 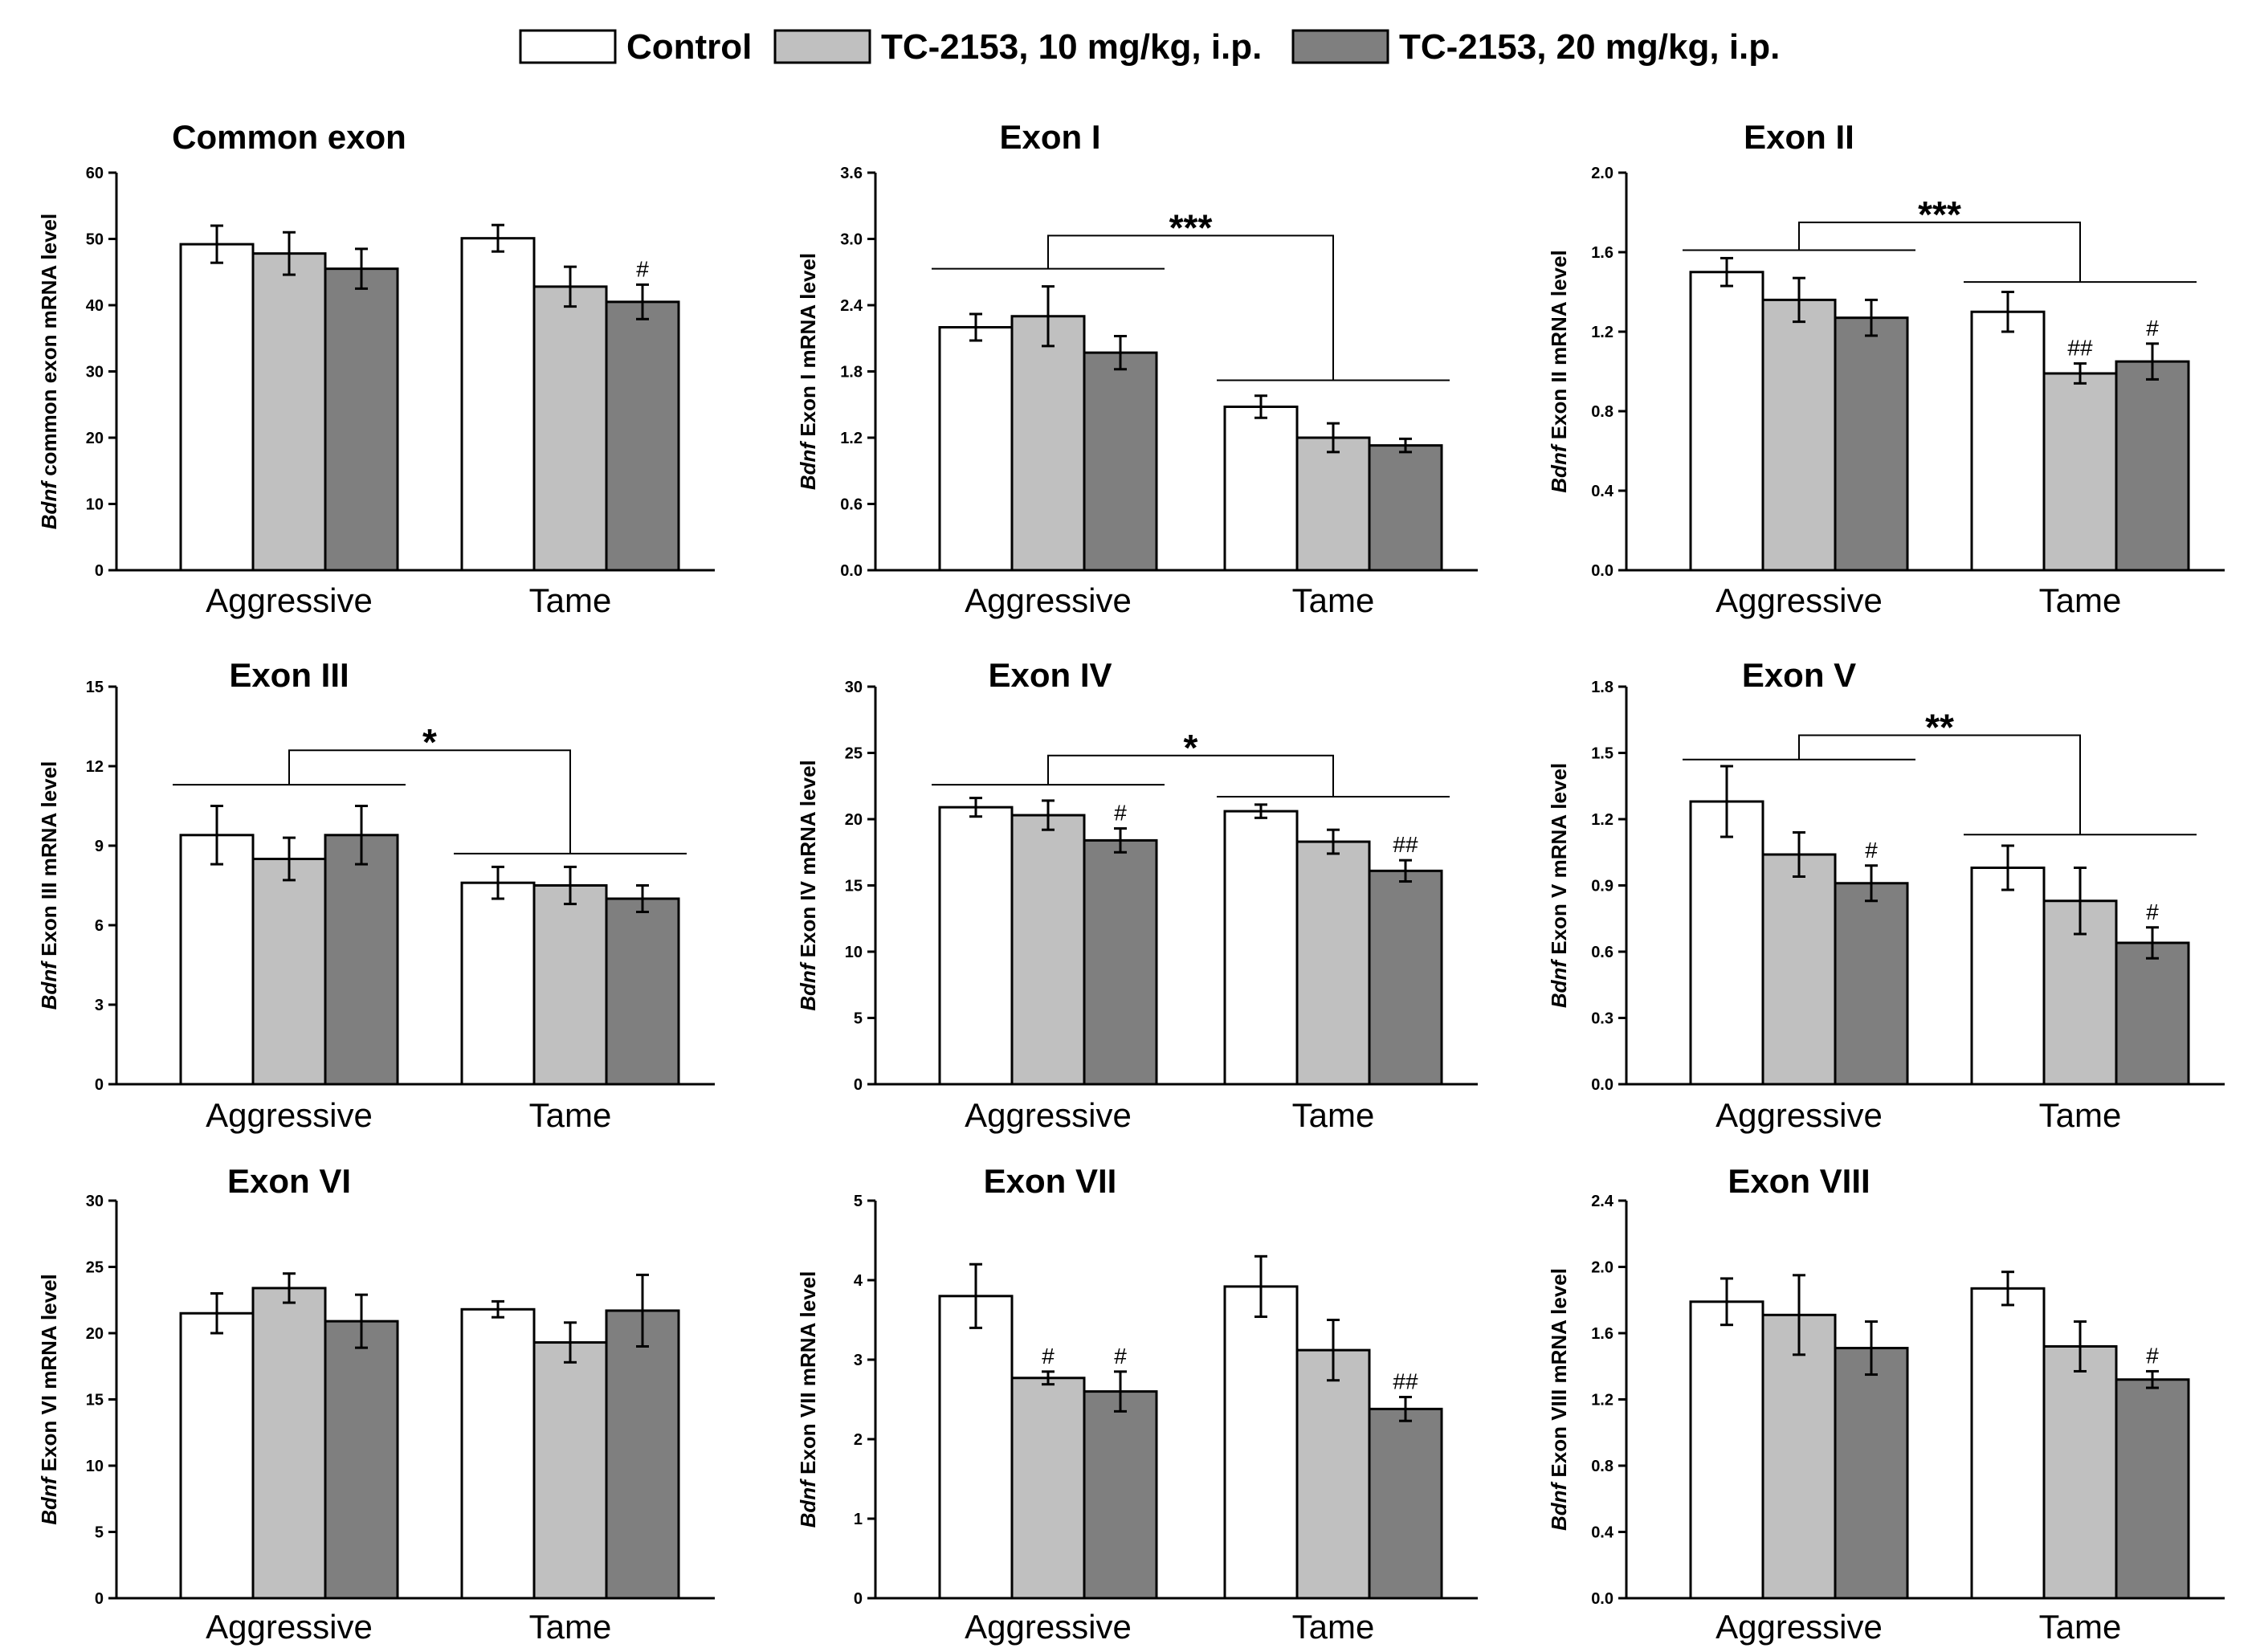 I want to click on y-axis-label: Bdnf Exon III mRNA level, so click(x=49, y=885).